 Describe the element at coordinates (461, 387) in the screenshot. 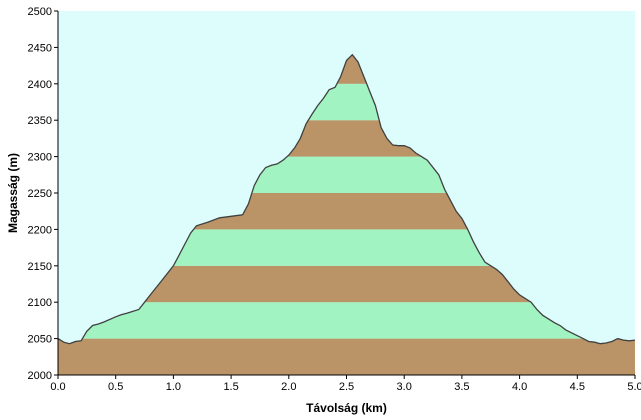

I see `x-tick-label: 3.5` at that location.